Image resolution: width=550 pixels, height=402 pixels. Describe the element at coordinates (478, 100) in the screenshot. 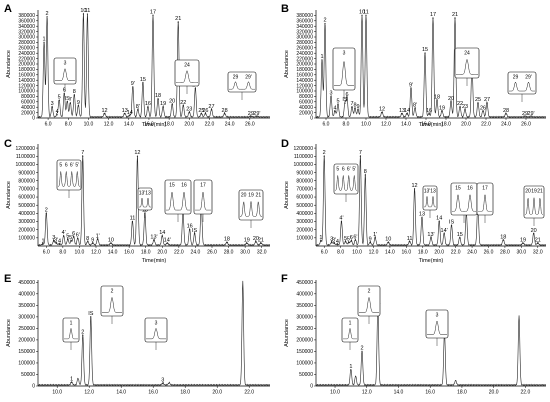

I see `peak-label: 25` at that location.